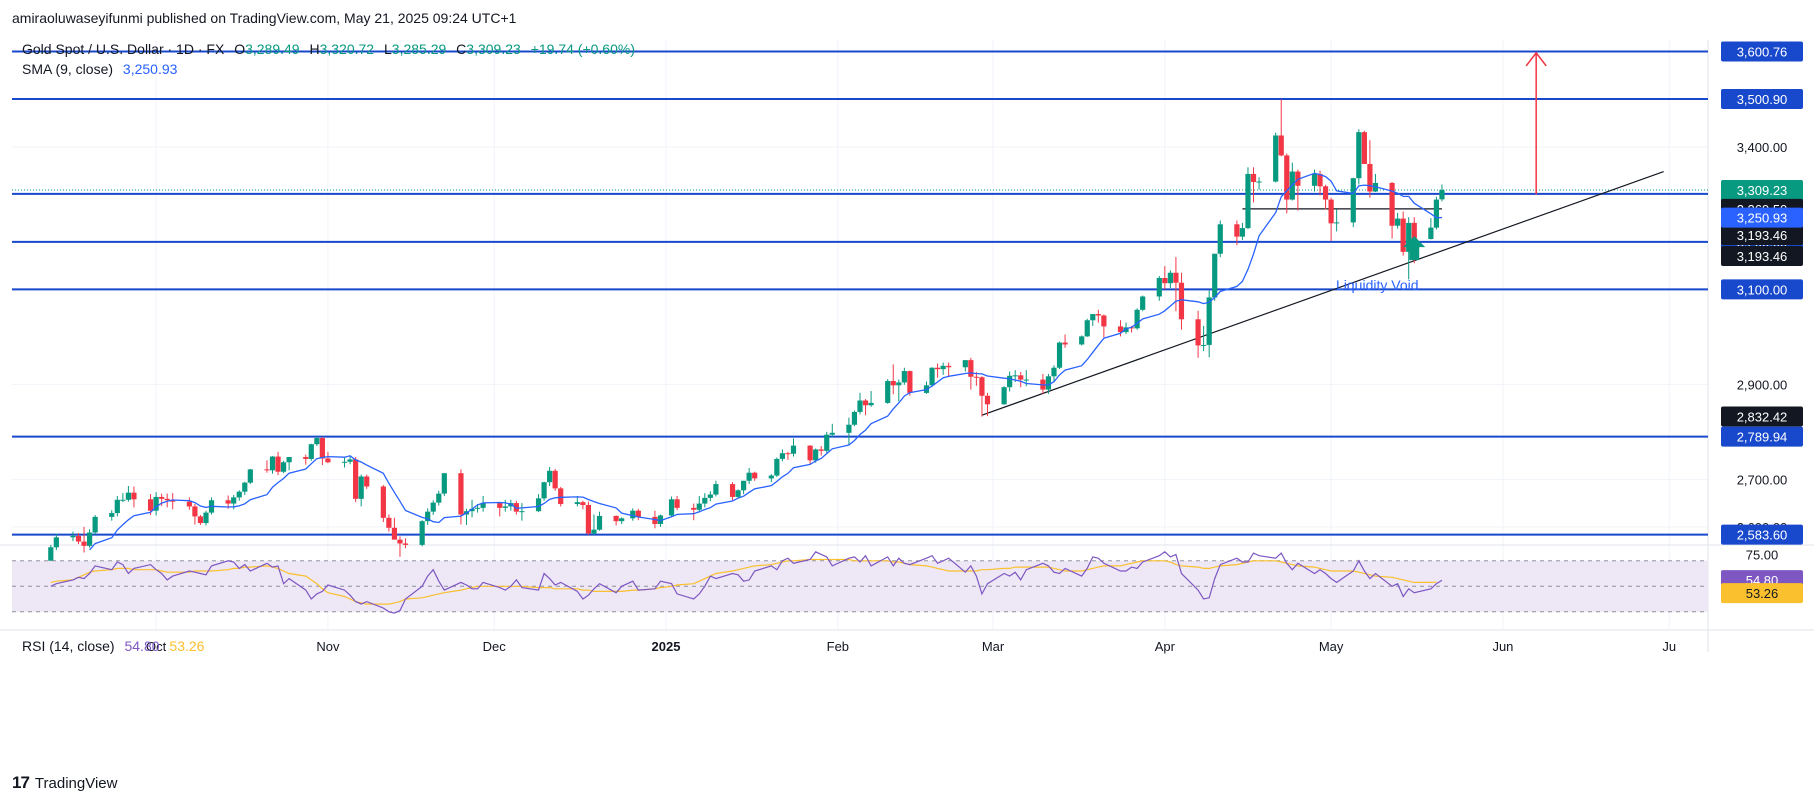 The image size is (1814, 803). Describe the element at coordinates (583, 49) in the screenshot. I see `legend-change: +19.74 (+0.60%)` at that location.